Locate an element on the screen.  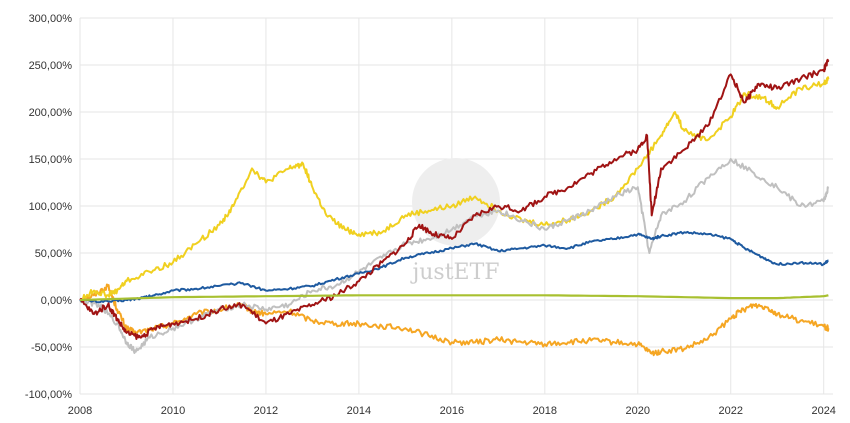
x-tick-label: 2010 is located at coordinates (173, 411).